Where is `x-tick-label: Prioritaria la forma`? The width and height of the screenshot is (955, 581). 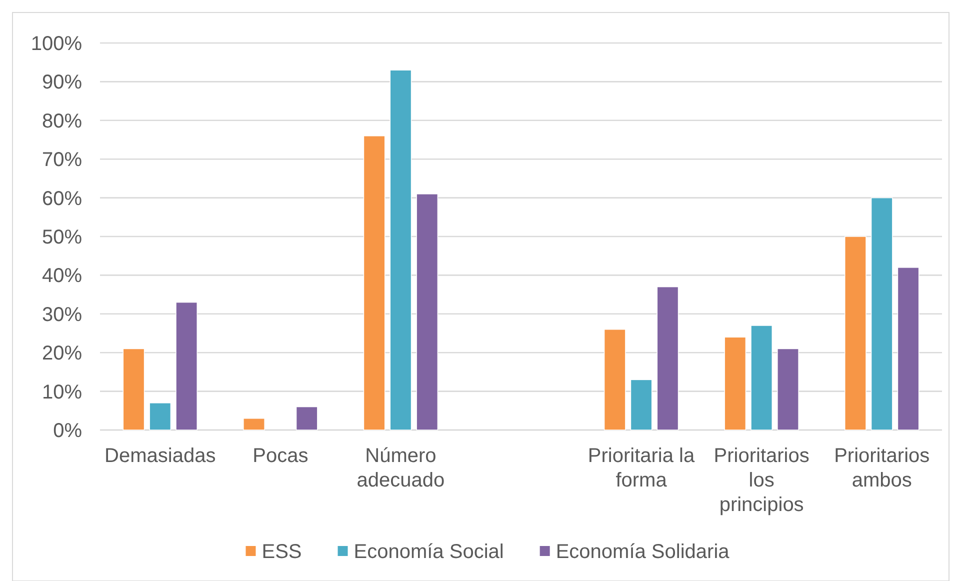 x-tick-label: Prioritaria la forma is located at coordinates (642, 468).